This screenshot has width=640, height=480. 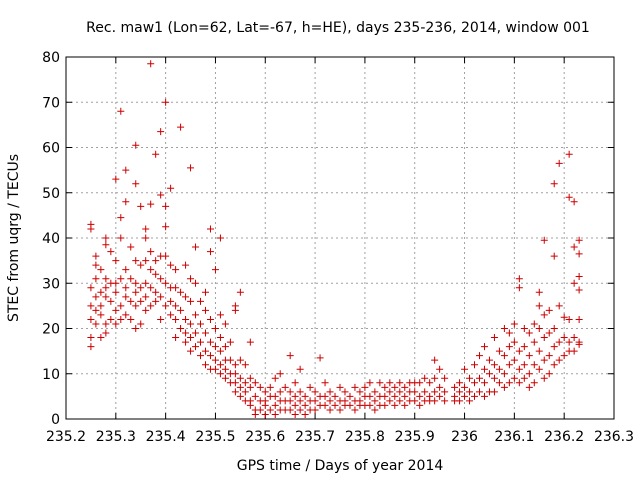 I want to click on x-tick-label: 236, so click(x=464, y=437).